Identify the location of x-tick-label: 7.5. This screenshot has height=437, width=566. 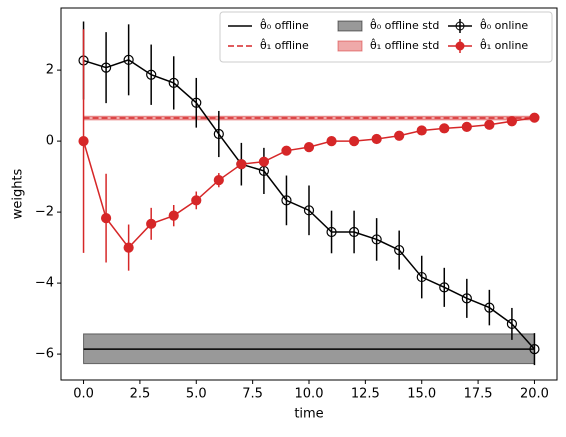
(252, 394).